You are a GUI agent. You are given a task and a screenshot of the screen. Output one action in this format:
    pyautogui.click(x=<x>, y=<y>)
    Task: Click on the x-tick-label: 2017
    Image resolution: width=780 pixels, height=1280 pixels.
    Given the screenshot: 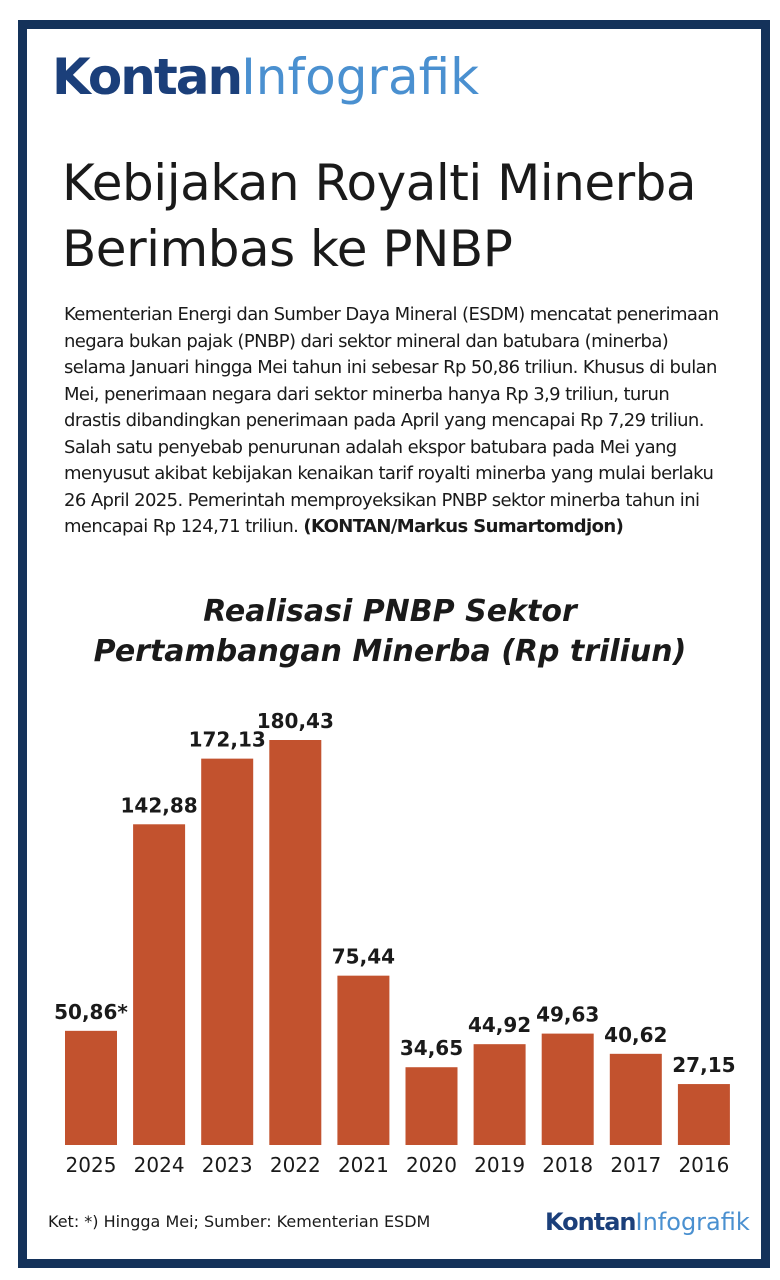 What is the action you would take?
    pyautogui.click(x=635, y=1165)
    